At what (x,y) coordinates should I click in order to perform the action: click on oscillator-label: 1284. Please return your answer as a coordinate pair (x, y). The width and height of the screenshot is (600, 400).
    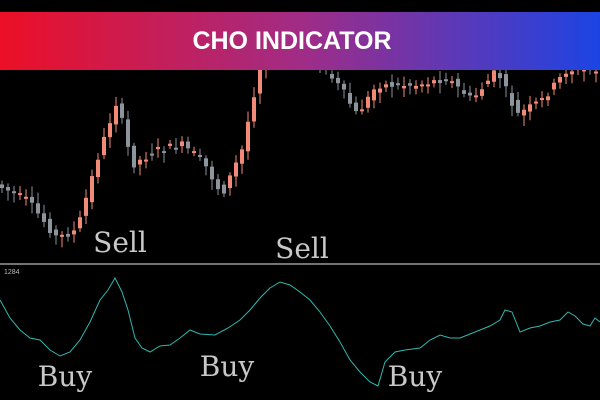
    Looking at the image, I should click on (12, 272).